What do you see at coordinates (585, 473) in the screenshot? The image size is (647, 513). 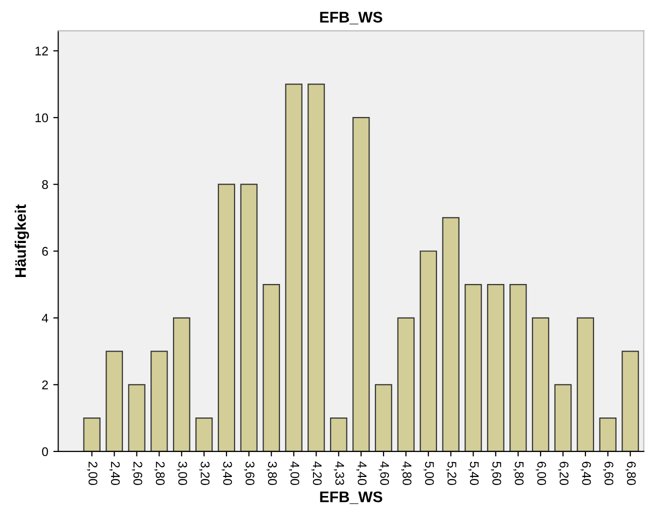 I see `x-tick-label: 6,40` at bounding box center [585, 473].